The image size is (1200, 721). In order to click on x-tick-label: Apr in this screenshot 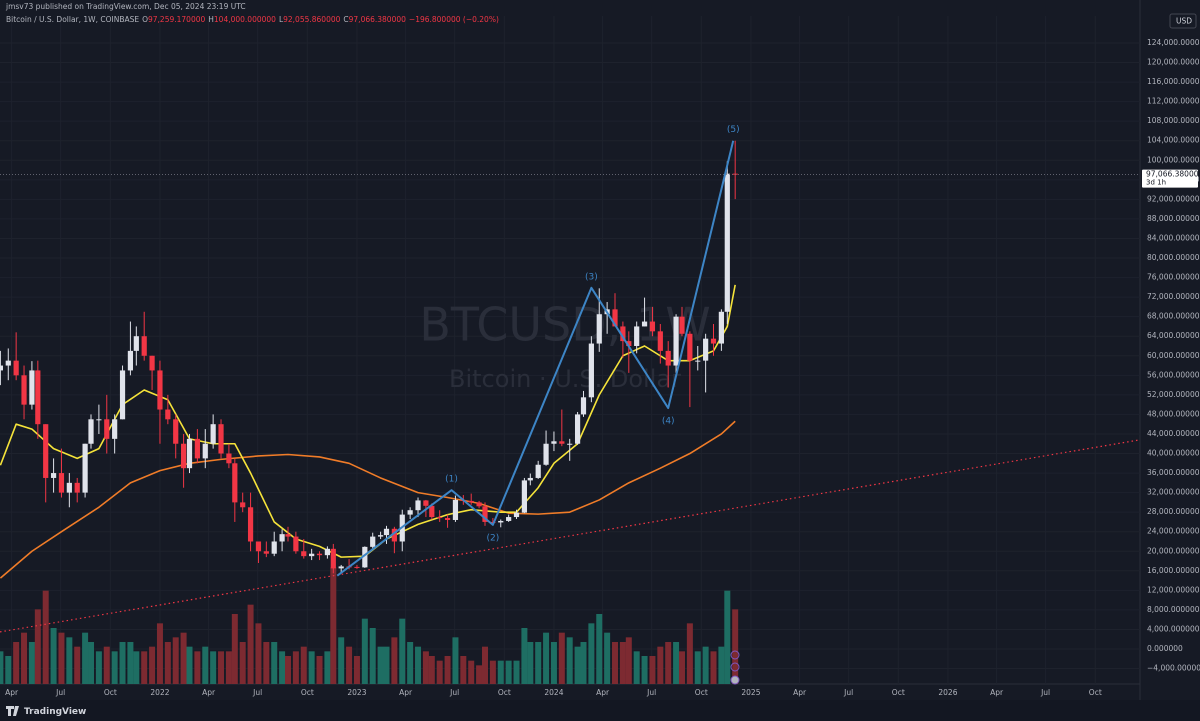, I will do `click(800, 692)`.